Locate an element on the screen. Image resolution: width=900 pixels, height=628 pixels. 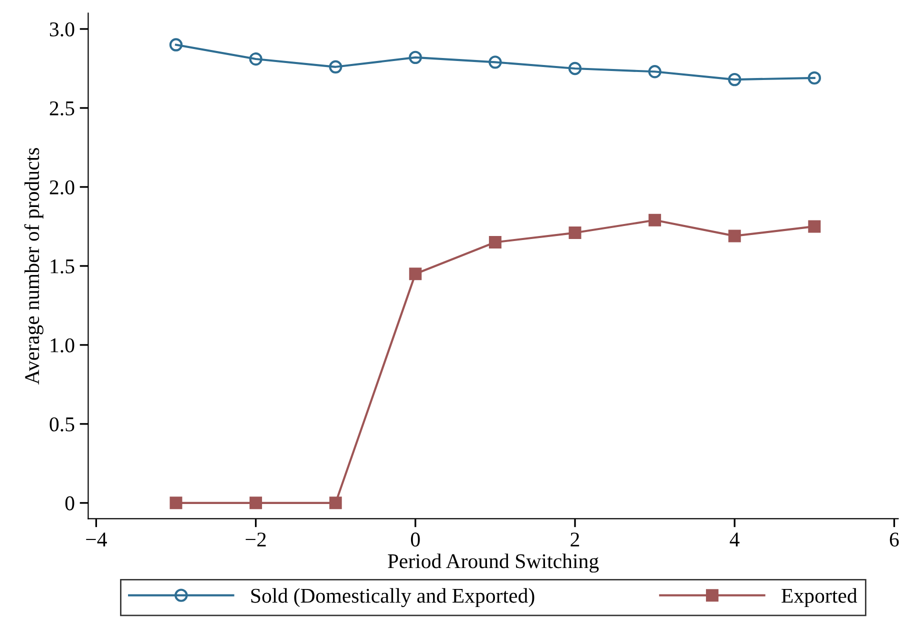
y-tick-label: 1.5 is located at coordinates (62, 266).